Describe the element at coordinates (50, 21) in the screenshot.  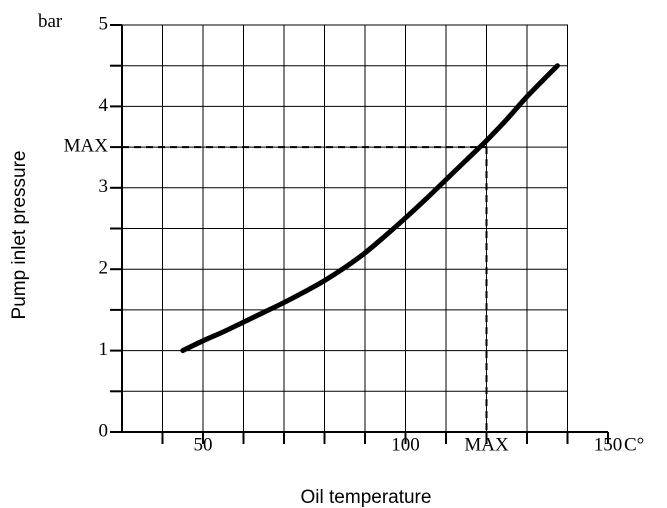
I see `y-axis-unit: bar` at that location.